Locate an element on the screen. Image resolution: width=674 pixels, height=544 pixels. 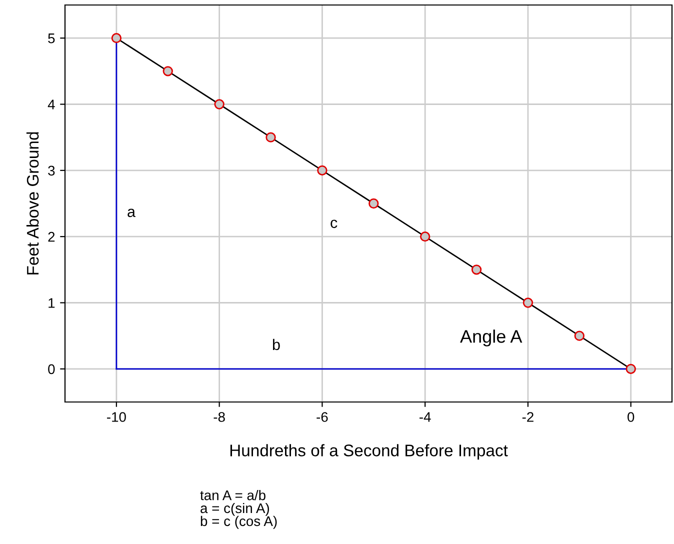
x-tick-label: -10 is located at coordinates (116, 417).